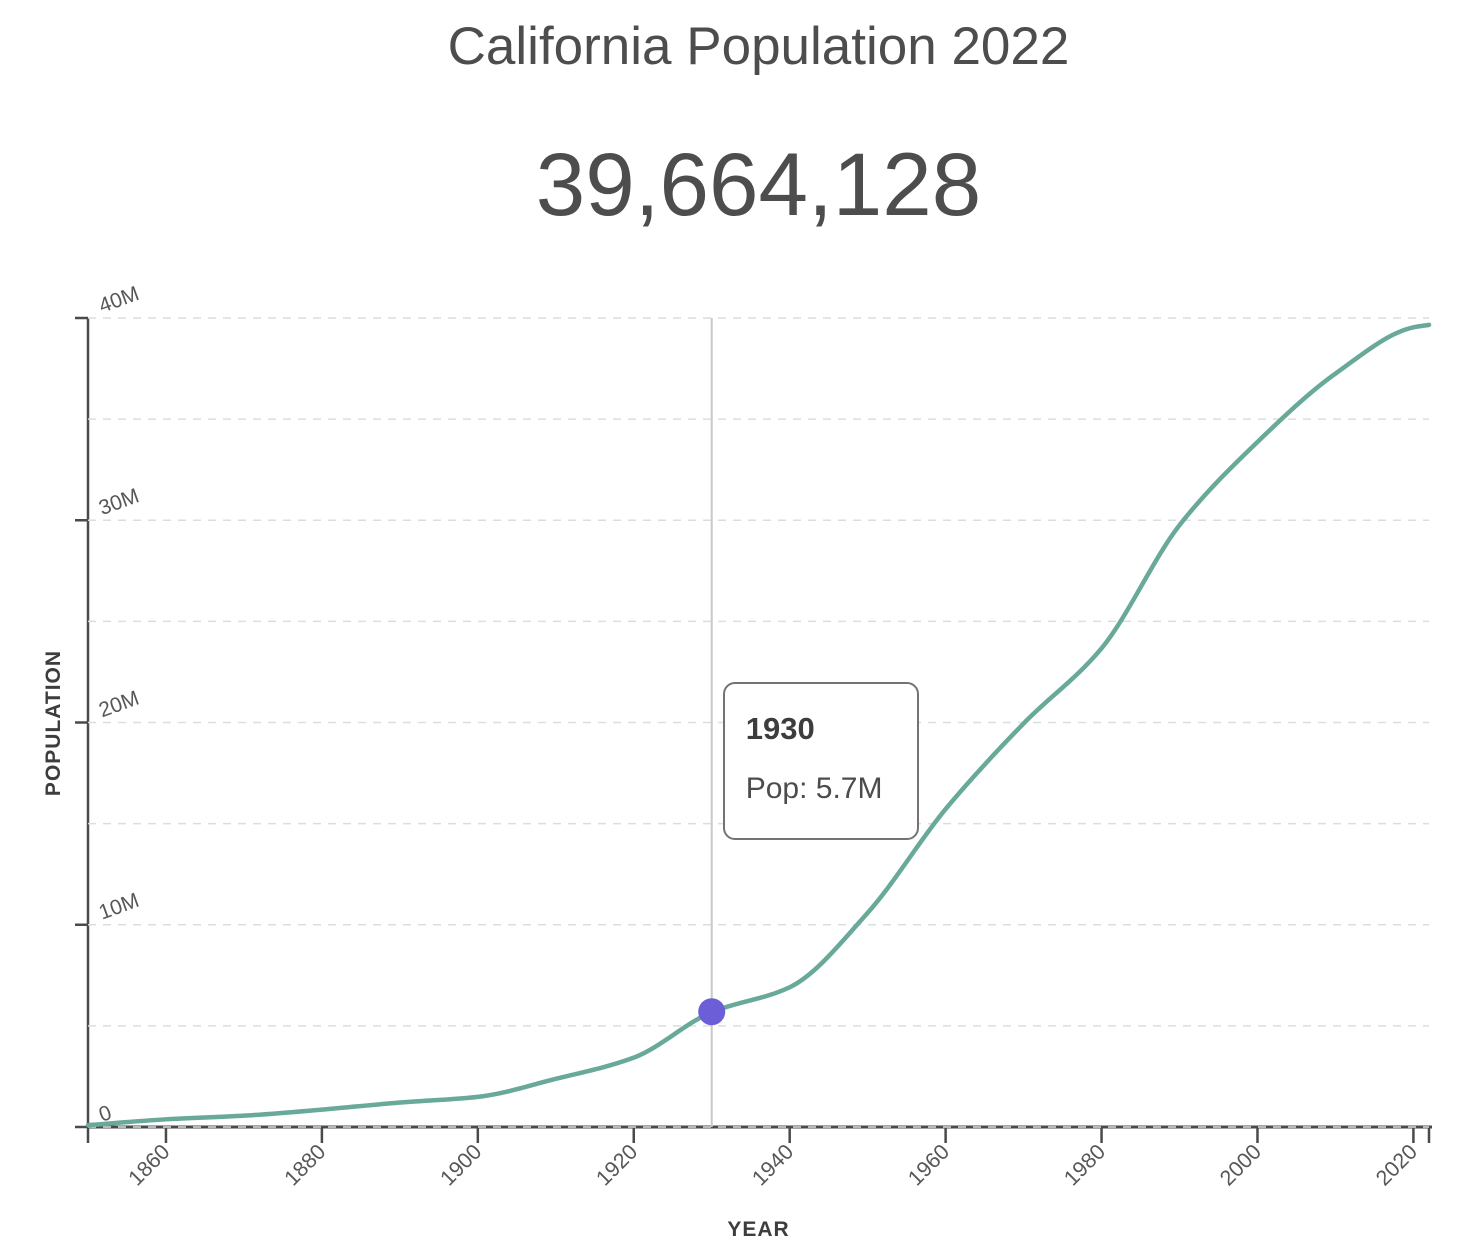 This screenshot has height=1254, width=1466. What do you see at coordinates (616, 1165) in the screenshot?
I see `x-tick-label-1920: 1920` at bounding box center [616, 1165].